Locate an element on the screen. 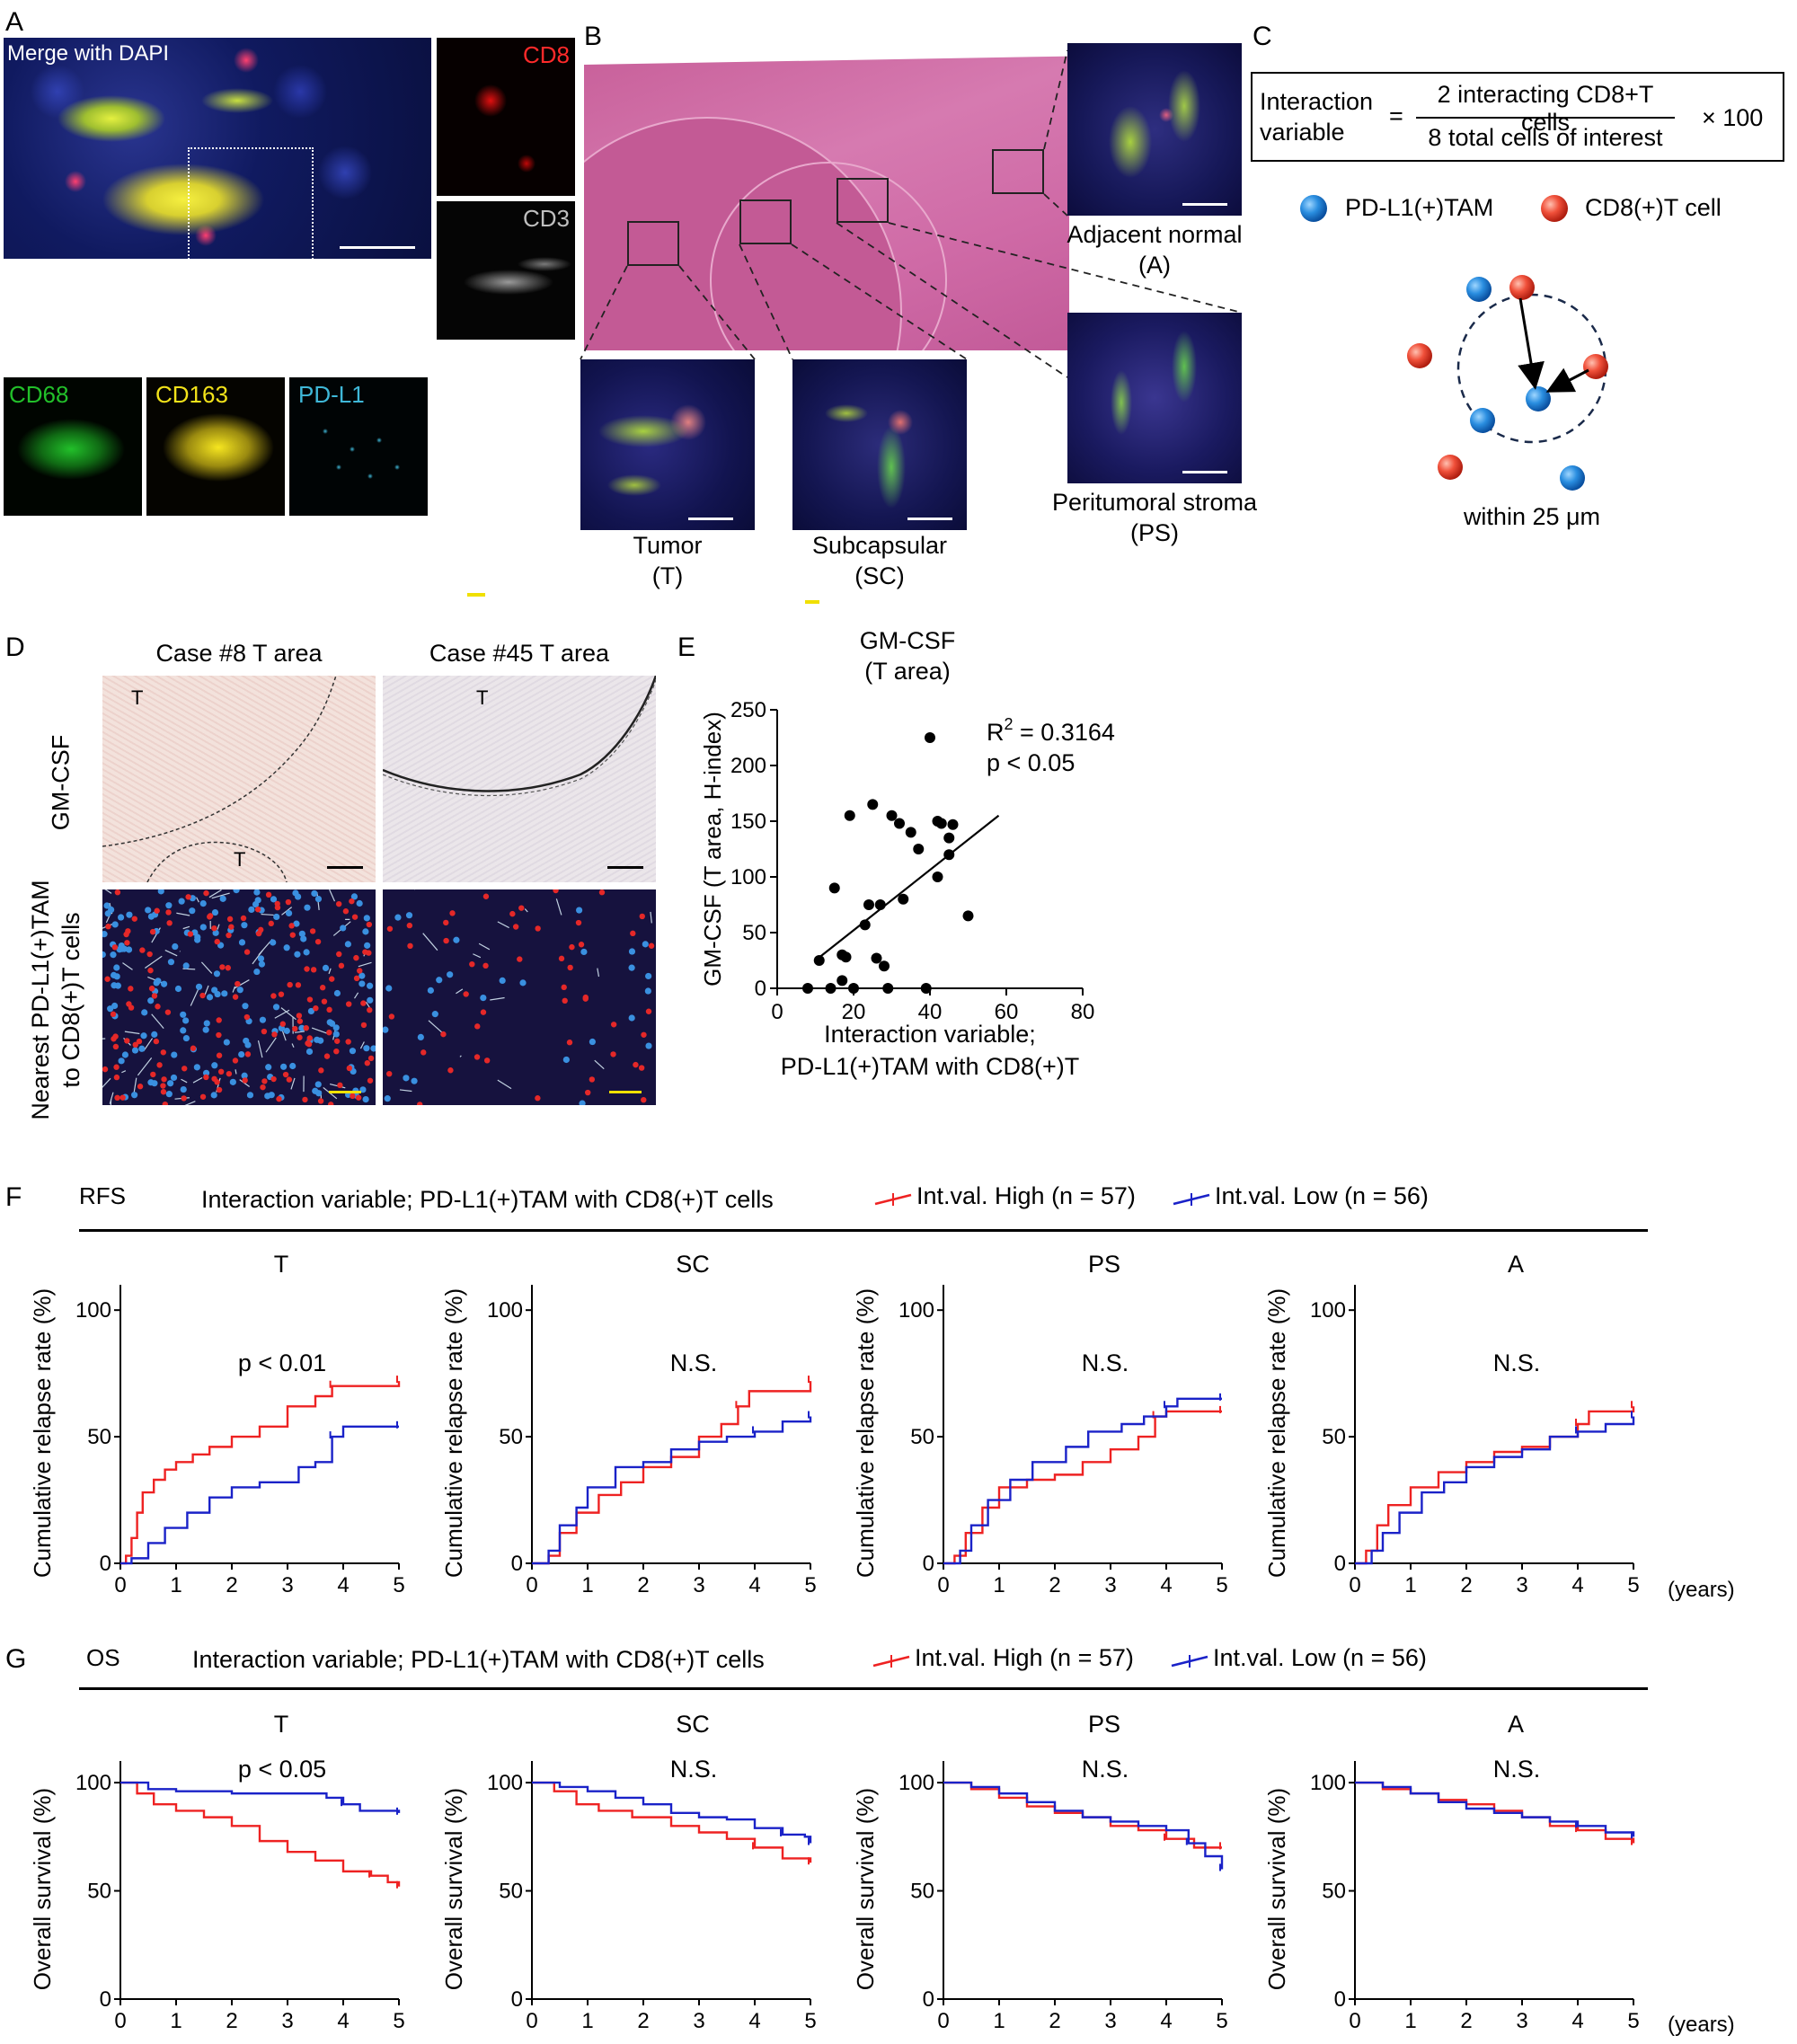 Image resolution: width=1797 pixels, height=2044 pixels. legend-red-dot is located at coordinates (1554, 208).